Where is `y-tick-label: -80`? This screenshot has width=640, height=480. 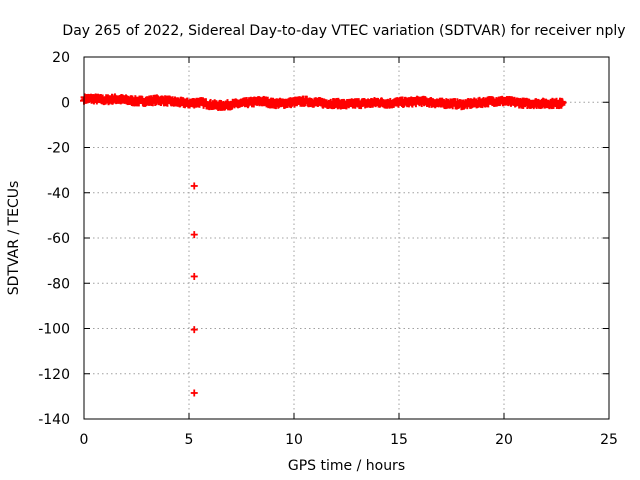
y-tick-label: -80 is located at coordinates (58, 284).